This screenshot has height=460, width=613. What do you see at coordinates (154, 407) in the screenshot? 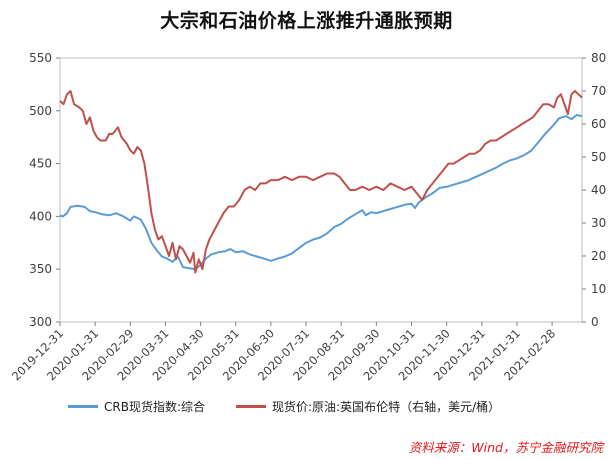
I see `legend-label-crb: CRB现货指数:综合` at bounding box center [154, 407].